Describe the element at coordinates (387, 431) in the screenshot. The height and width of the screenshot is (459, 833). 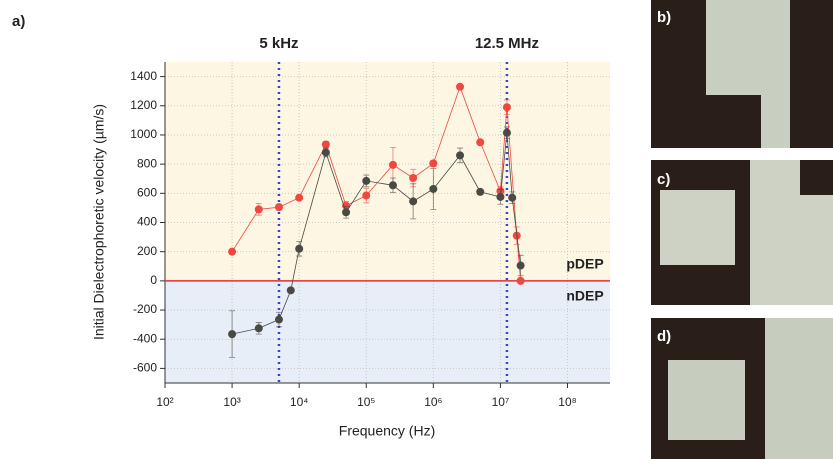
I see `x-axis-label: Frequency (Hz)` at that location.